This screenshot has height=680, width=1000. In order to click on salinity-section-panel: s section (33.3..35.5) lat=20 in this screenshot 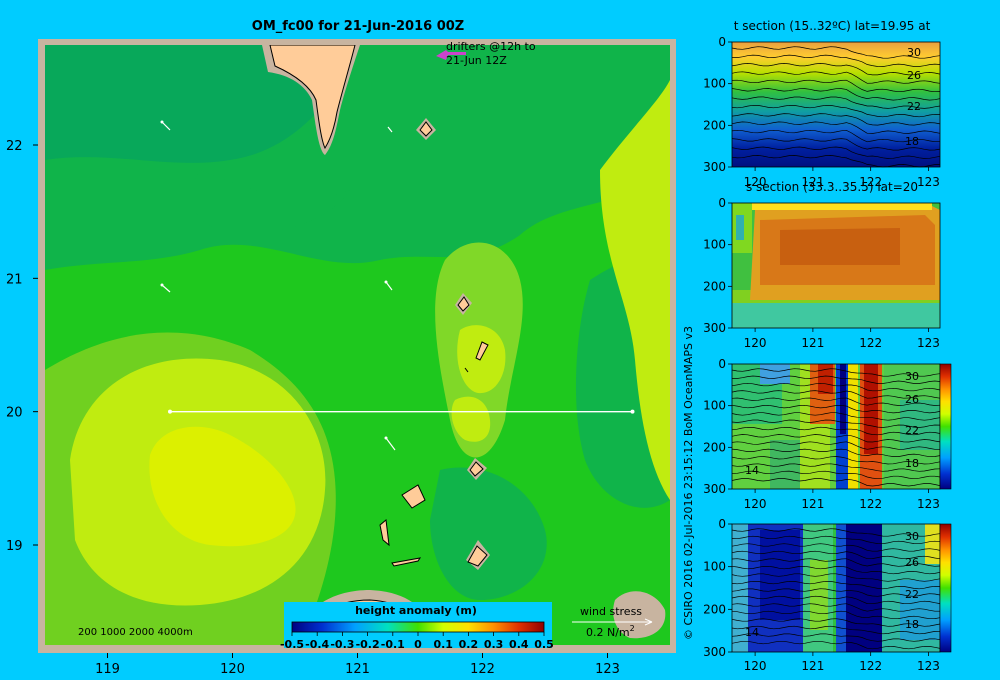, I will do `click(836, 254)`.